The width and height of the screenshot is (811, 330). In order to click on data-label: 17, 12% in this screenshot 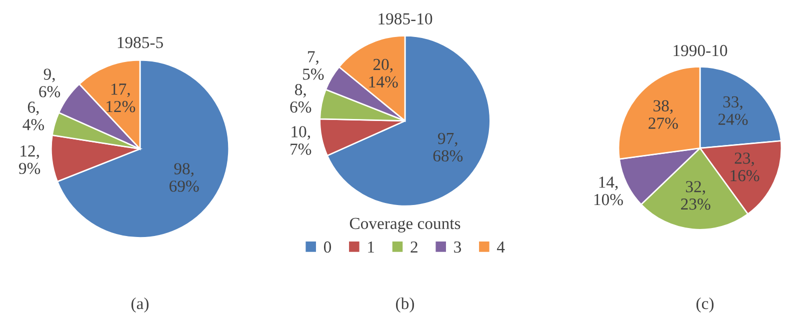, I will do `click(121, 98)`.